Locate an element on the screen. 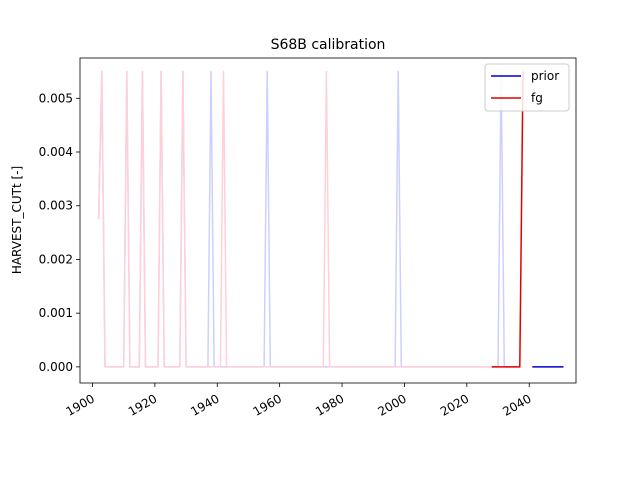 The height and width of the screenshot is (480, 640). y-tick-label: 0.005 is located at coordinates (56, 98).